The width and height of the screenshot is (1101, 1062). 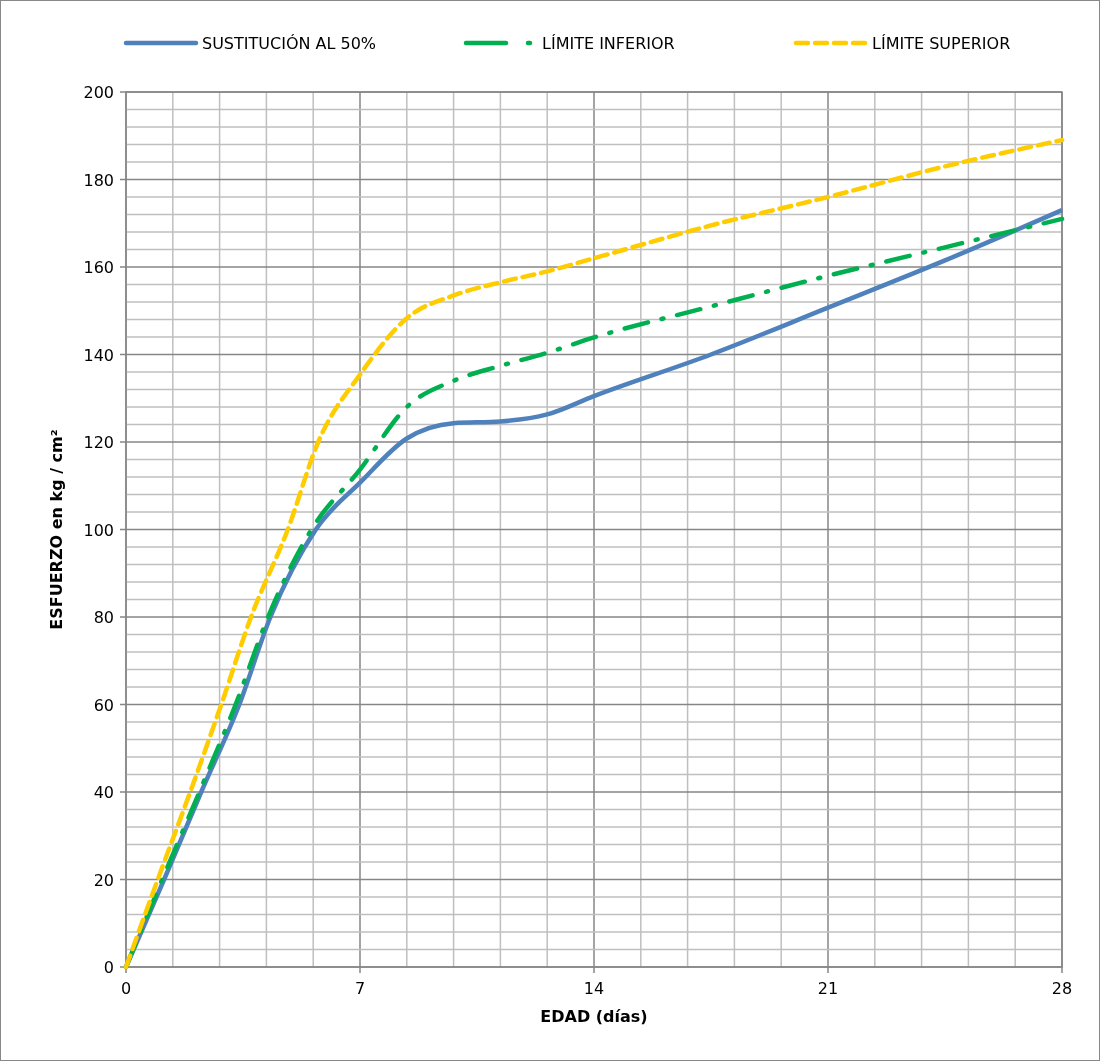 What do you see at coordinates (108, 967) in the screenshot?
I see `y-tick-label: 0` at bounding box center [108, 967].